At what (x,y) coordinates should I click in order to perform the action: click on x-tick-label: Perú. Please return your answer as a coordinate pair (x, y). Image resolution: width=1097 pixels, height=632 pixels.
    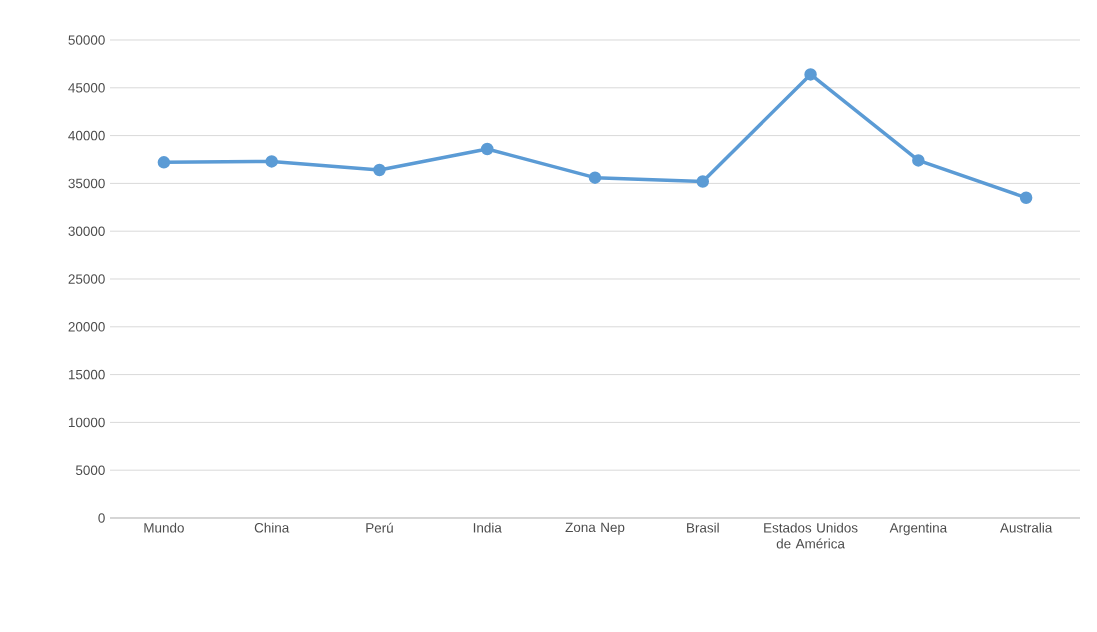
    Looking at the image, I should click on (379, 527).